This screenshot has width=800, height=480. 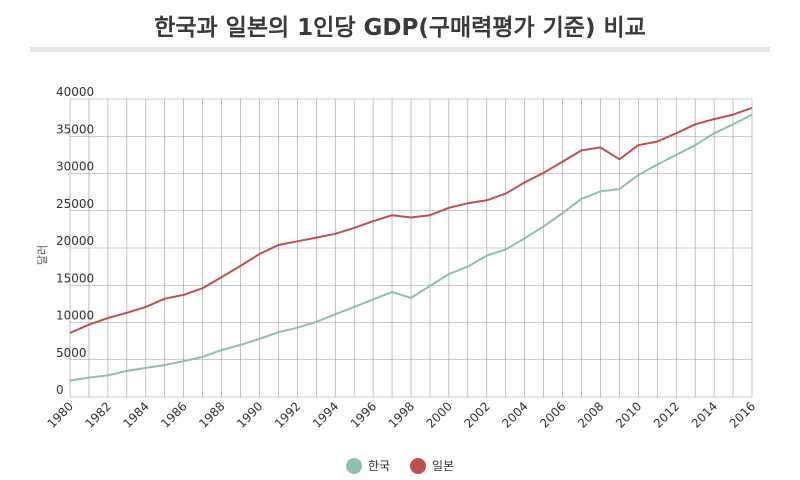 I want to click on legend-item-1: 일본, so click(x=432, y=465).